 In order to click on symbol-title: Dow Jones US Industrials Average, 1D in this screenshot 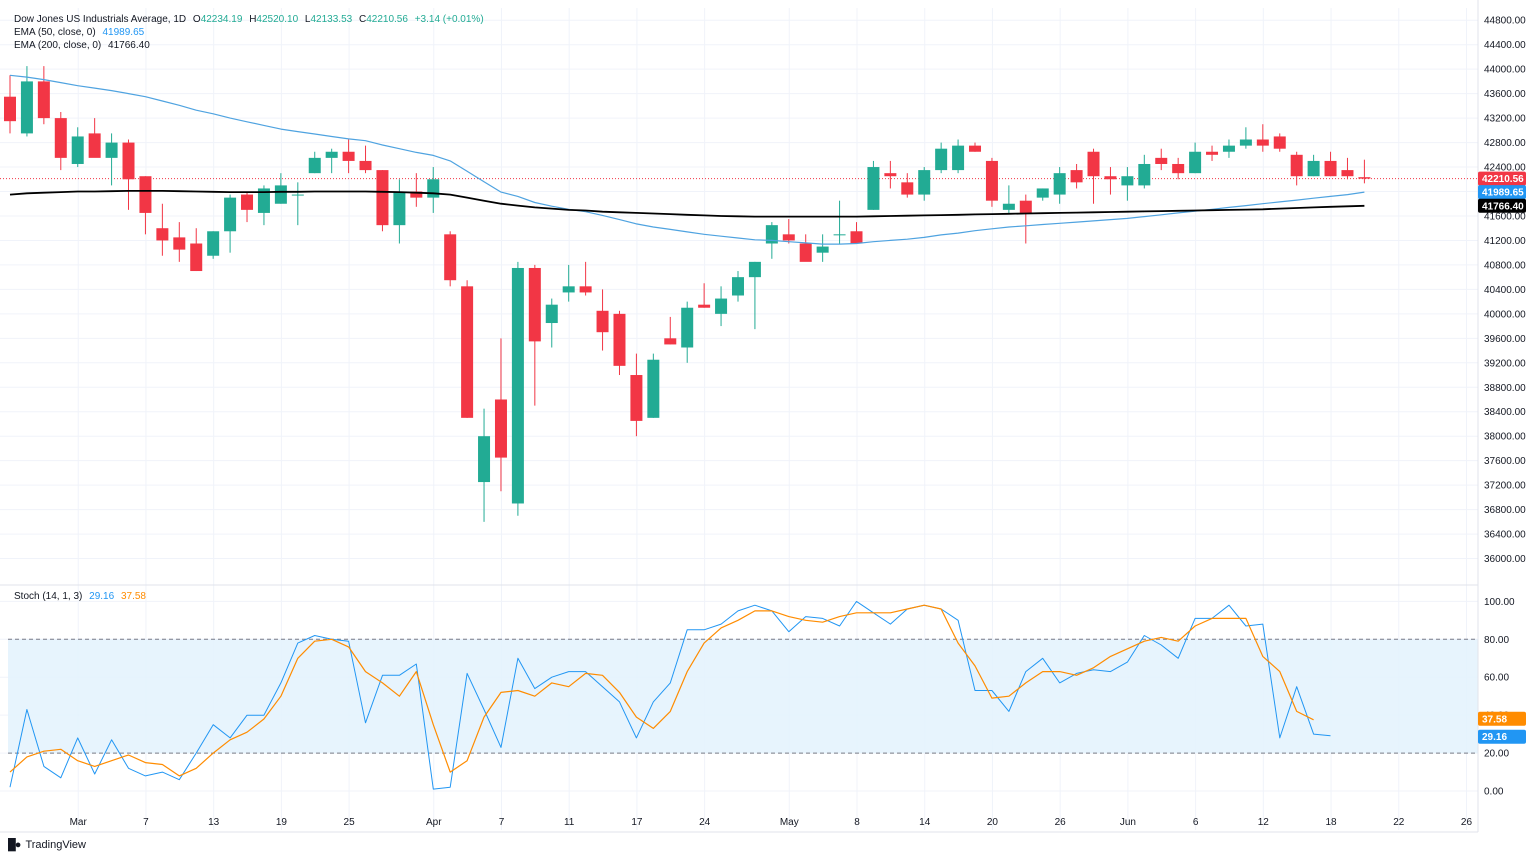, I will do `click(100, 19)`.